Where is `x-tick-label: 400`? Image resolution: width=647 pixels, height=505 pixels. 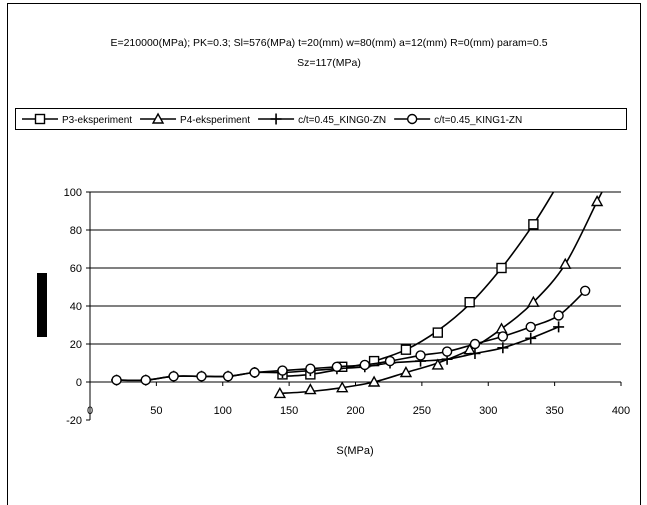 x-tick-label: 400 is located at coordinates (621, 411).